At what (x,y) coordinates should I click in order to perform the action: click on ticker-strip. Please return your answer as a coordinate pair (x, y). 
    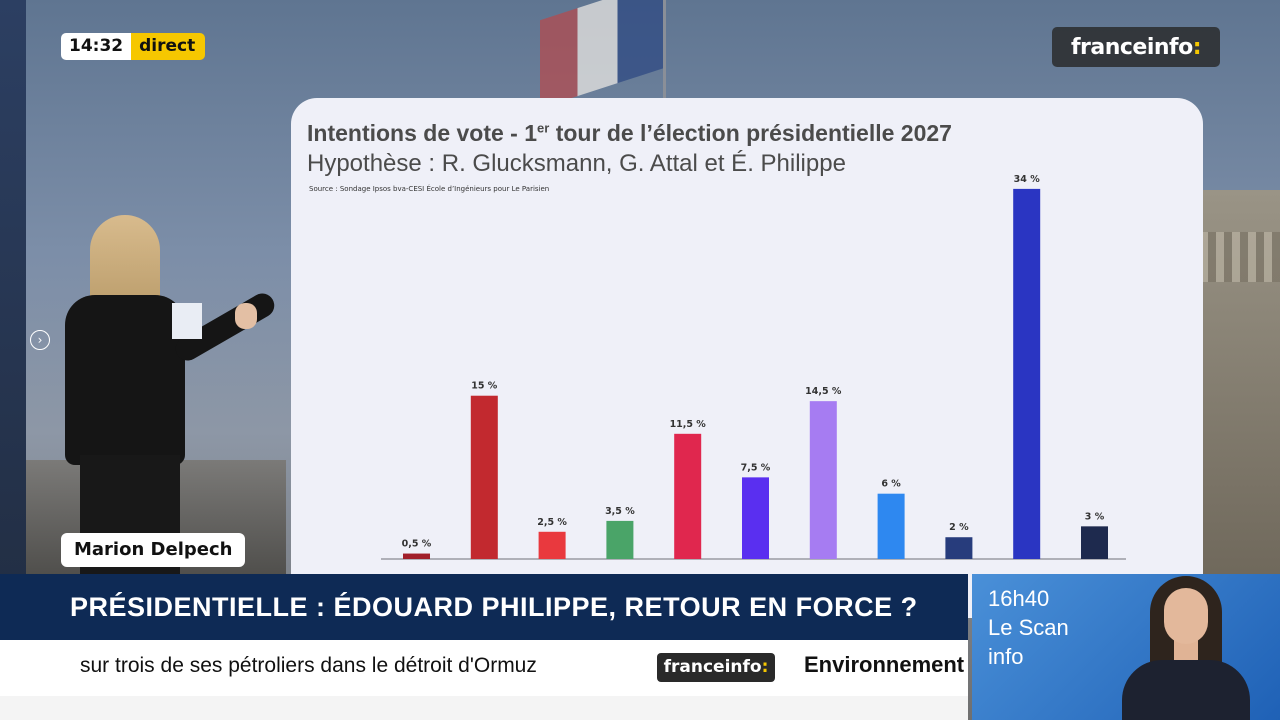
    Looking at the image, I should click on (484, 708).